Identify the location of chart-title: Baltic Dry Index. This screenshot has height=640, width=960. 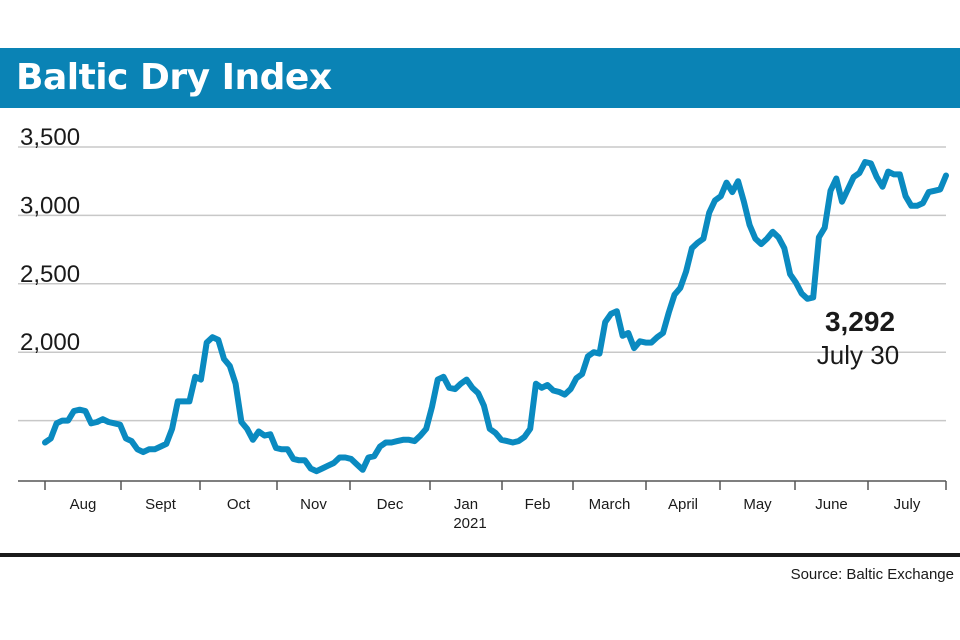
(174, 77).